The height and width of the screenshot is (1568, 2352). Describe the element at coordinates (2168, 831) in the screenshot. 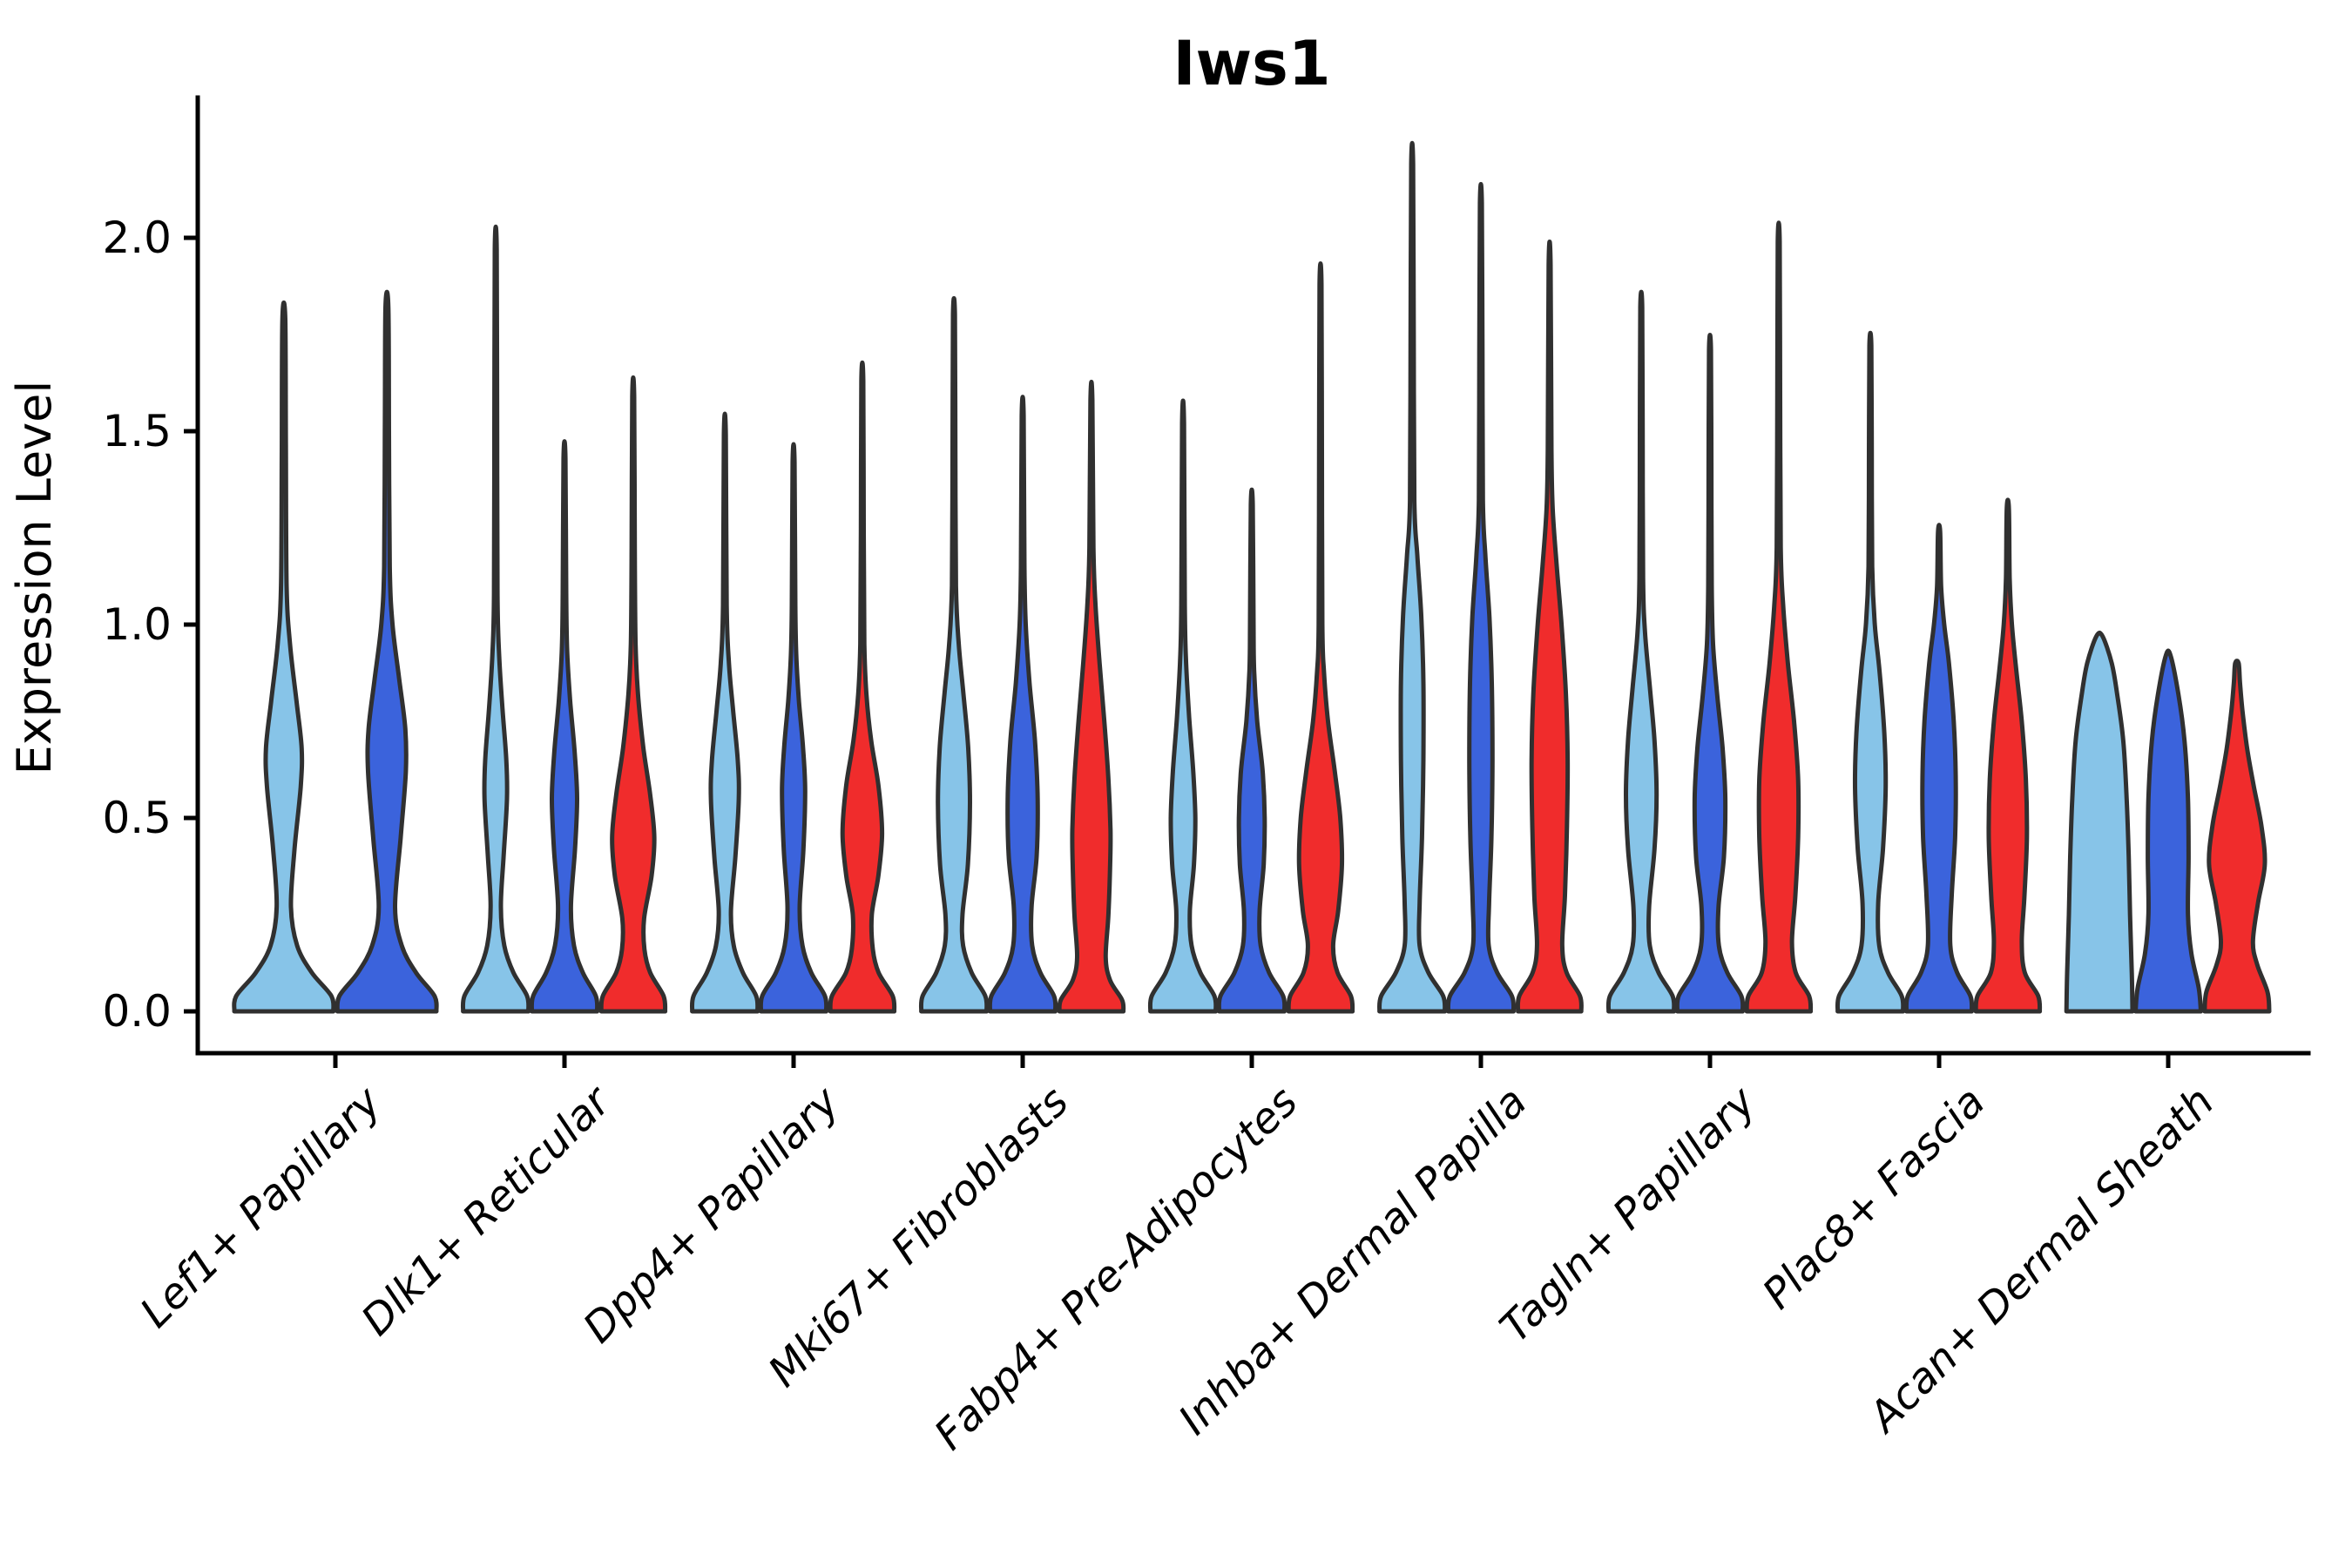

I see `violin-dark_blue-acan-dermal-sheath` at that location.